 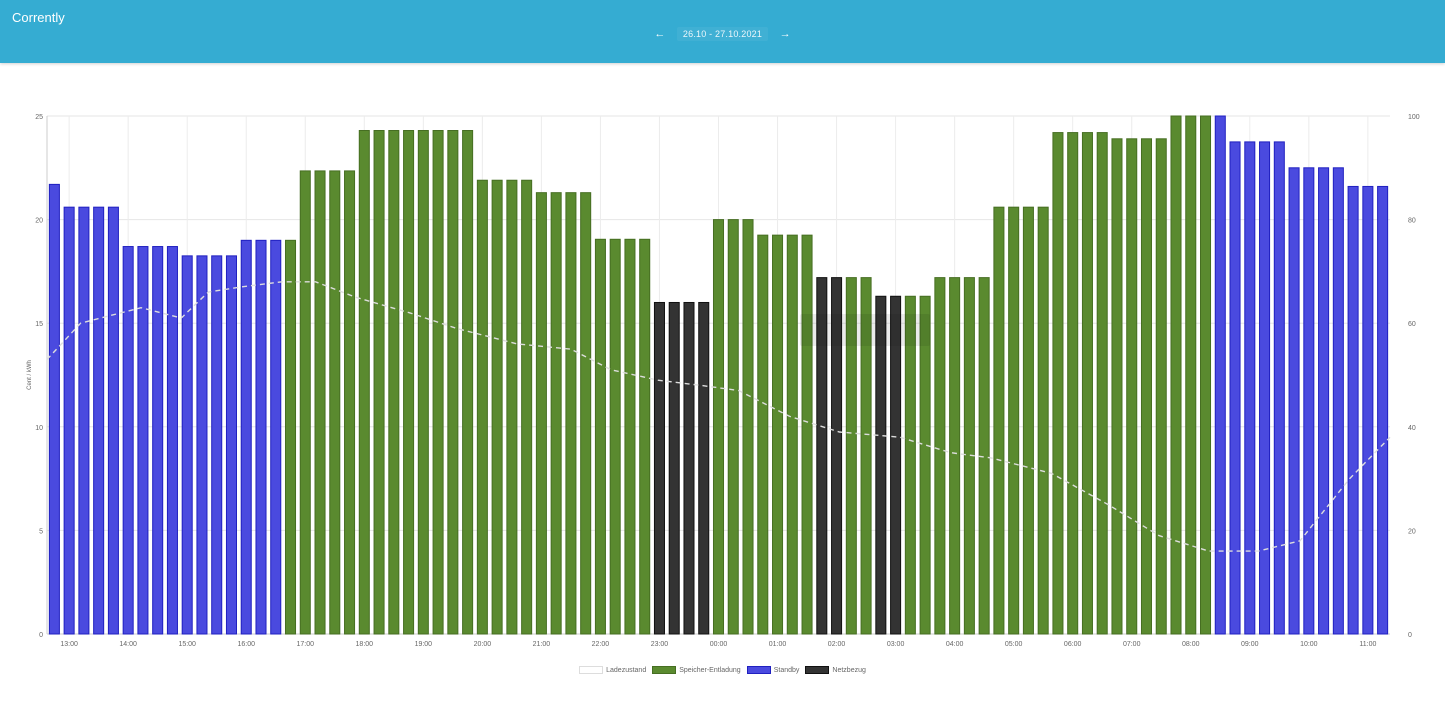 I want to click on bar-2030, so click(x=512, y=407).